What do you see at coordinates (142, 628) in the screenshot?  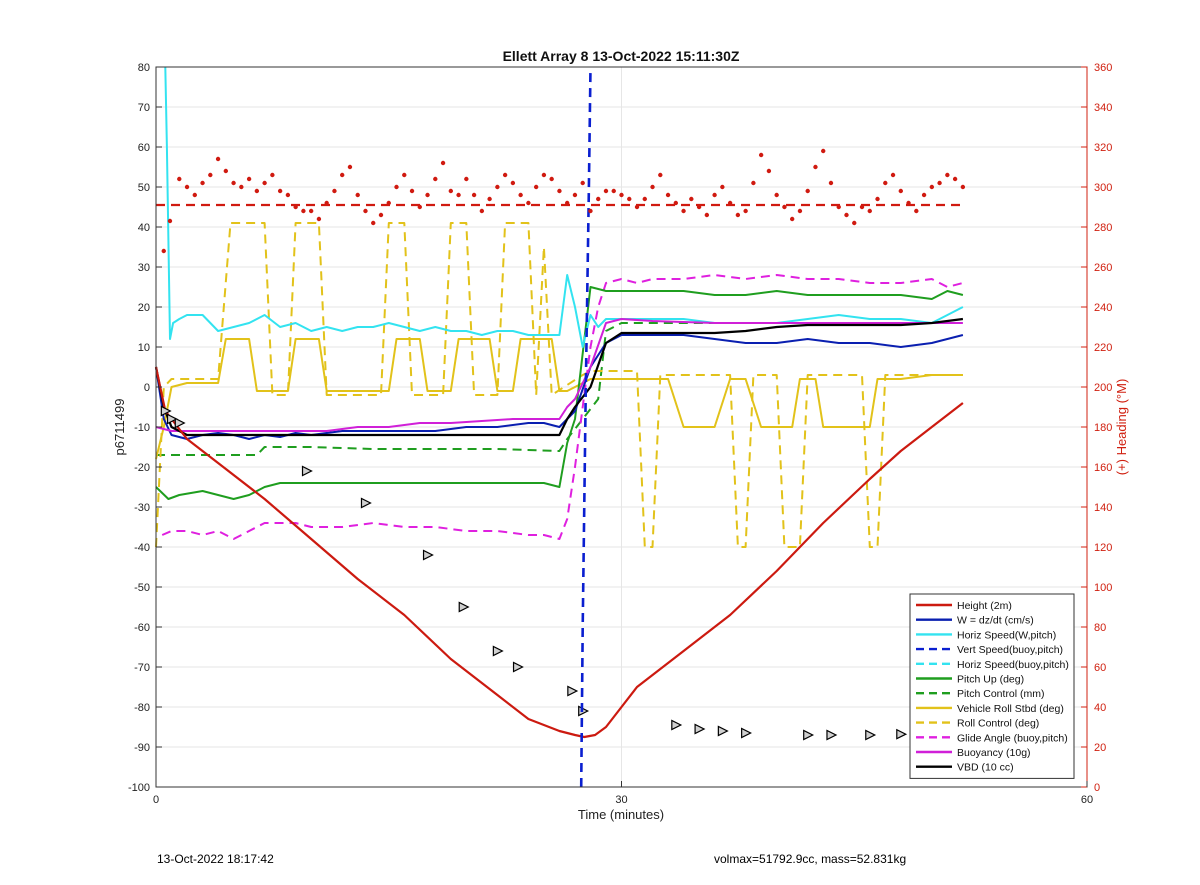 I see `y-tick-label: -60` at bounding box center [142, 628].